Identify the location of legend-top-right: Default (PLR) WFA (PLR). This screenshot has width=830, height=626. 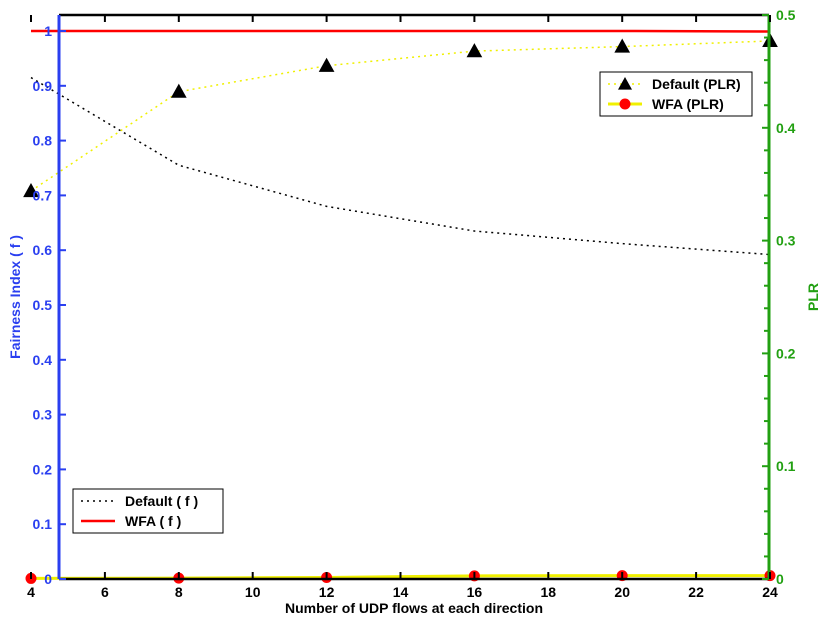
(676, 94).